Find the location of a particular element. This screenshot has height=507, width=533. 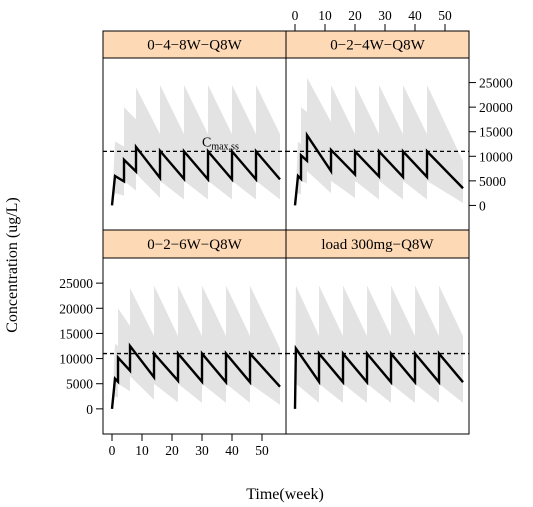

panel-title: 0−2−6W−Q8W is located at coordinates (194, 245).